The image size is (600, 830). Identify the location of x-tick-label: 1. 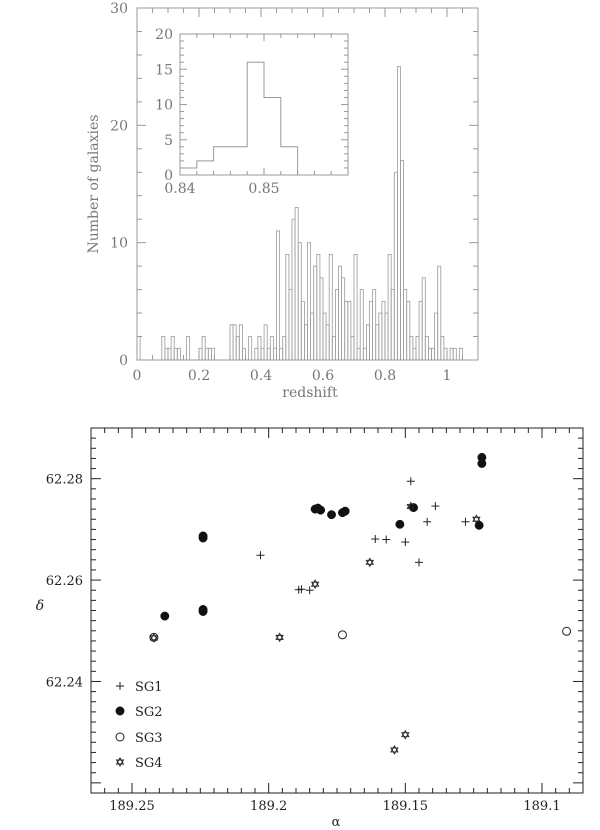
(447, 376).